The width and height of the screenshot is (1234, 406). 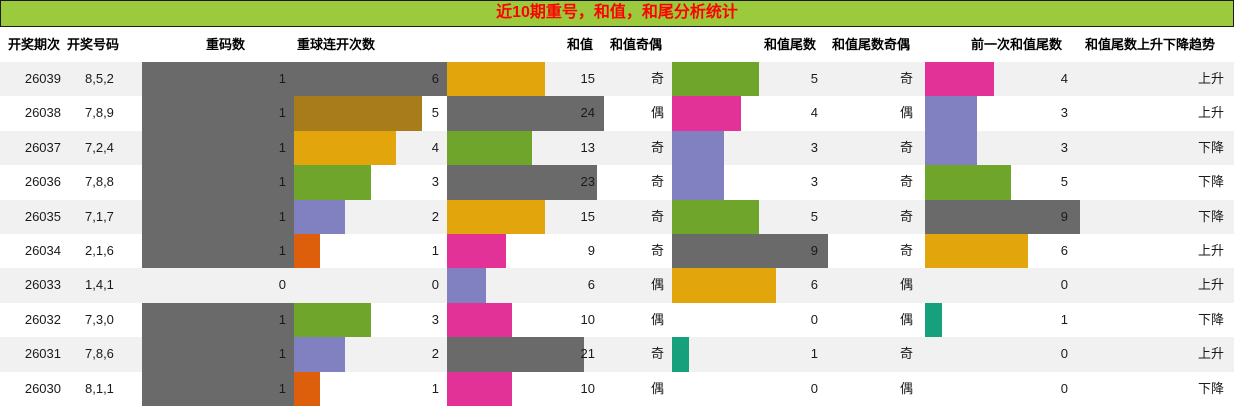 What do you see at coordinates (42, 388) in the screenshot?
I see `cell-period: 26030` at bounding box center [42, 388].